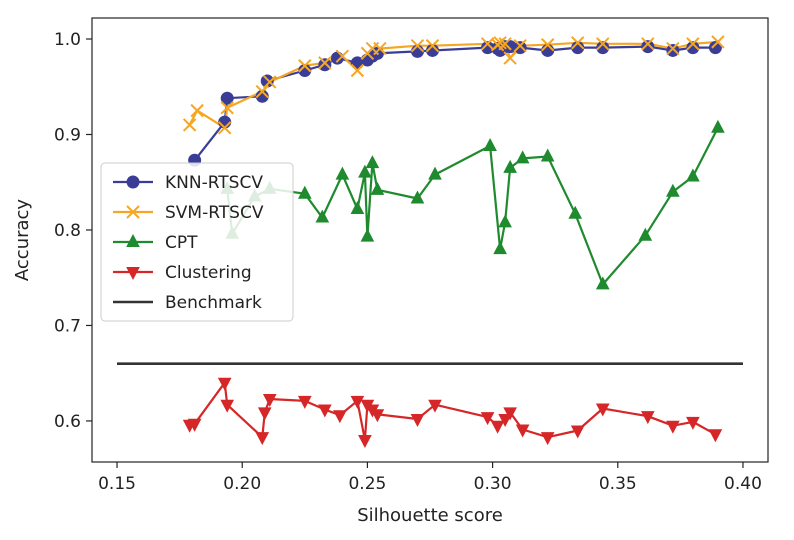 Image resolution: width=794 pixels, height=540 pixels. I want to click on x-tick-label: 0.35, so click(618, 484).